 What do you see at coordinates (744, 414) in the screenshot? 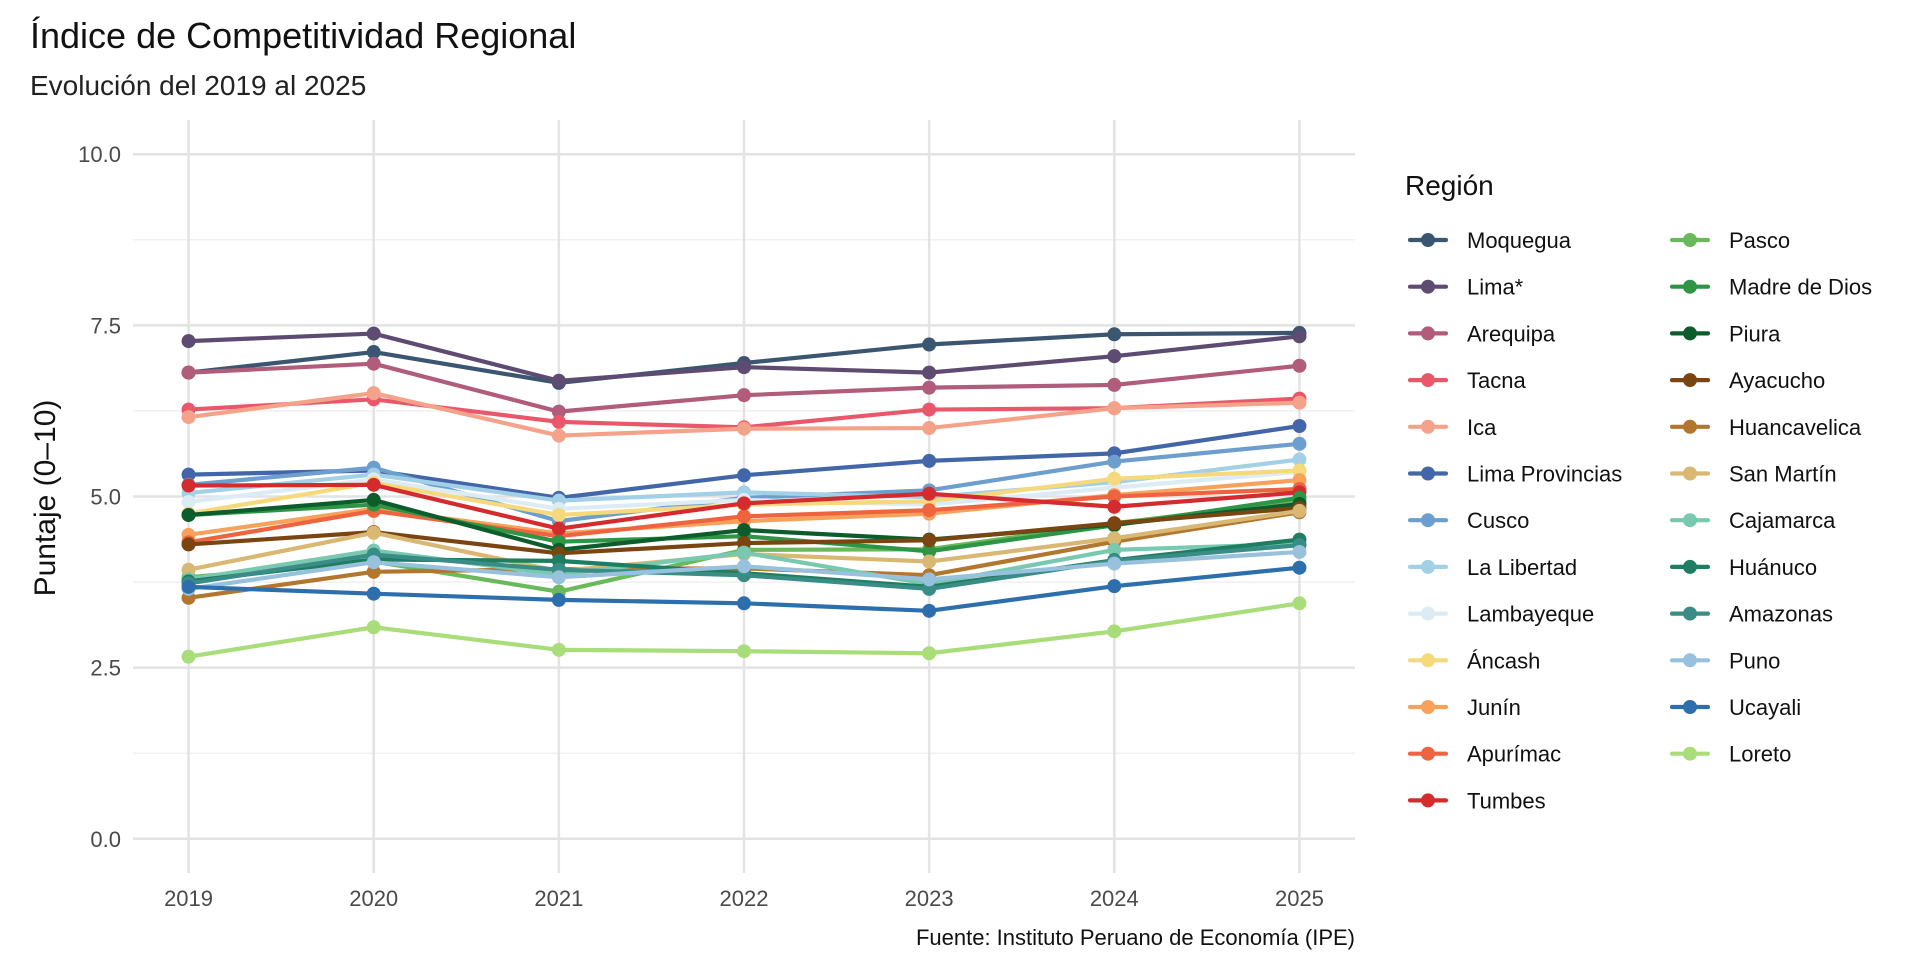
I see `series-ica` at bounding box center [744, 414].